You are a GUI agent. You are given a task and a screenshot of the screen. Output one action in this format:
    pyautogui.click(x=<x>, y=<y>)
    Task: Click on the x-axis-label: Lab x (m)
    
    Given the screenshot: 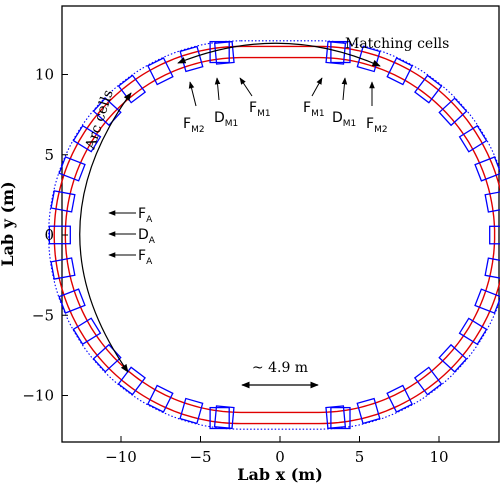 What is the action you would take?
    pyautogui.click(x=280, y=474)
    